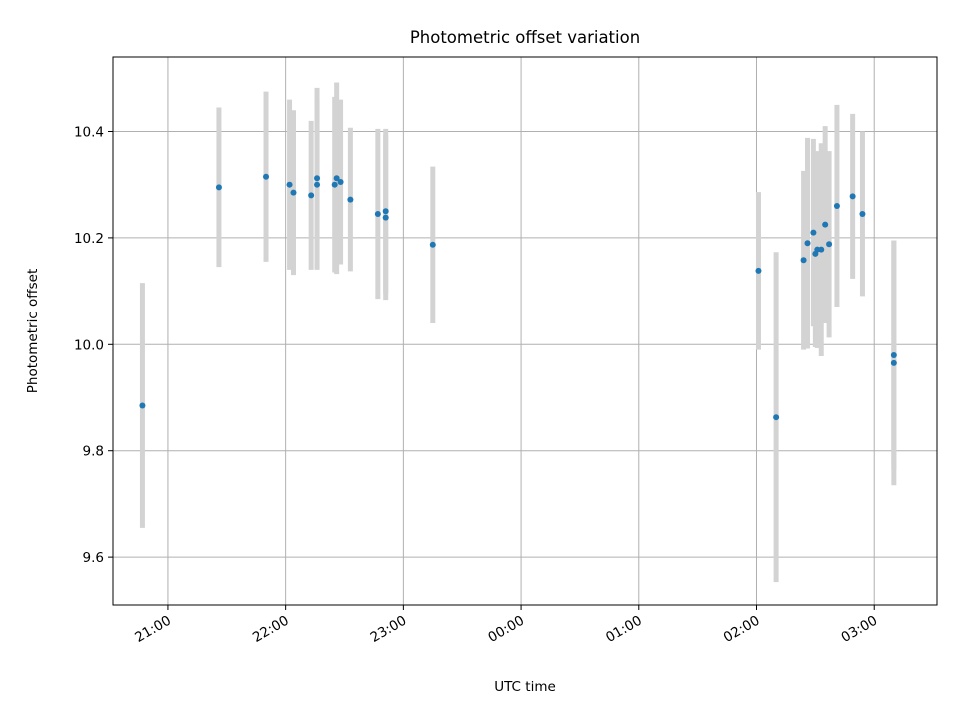 This screenshot has width=960, height=720. What do you see at coordinates (89, 239) in the screenshot?
I see `y-tick-label: 10.2` at bounding box center [89, 239].